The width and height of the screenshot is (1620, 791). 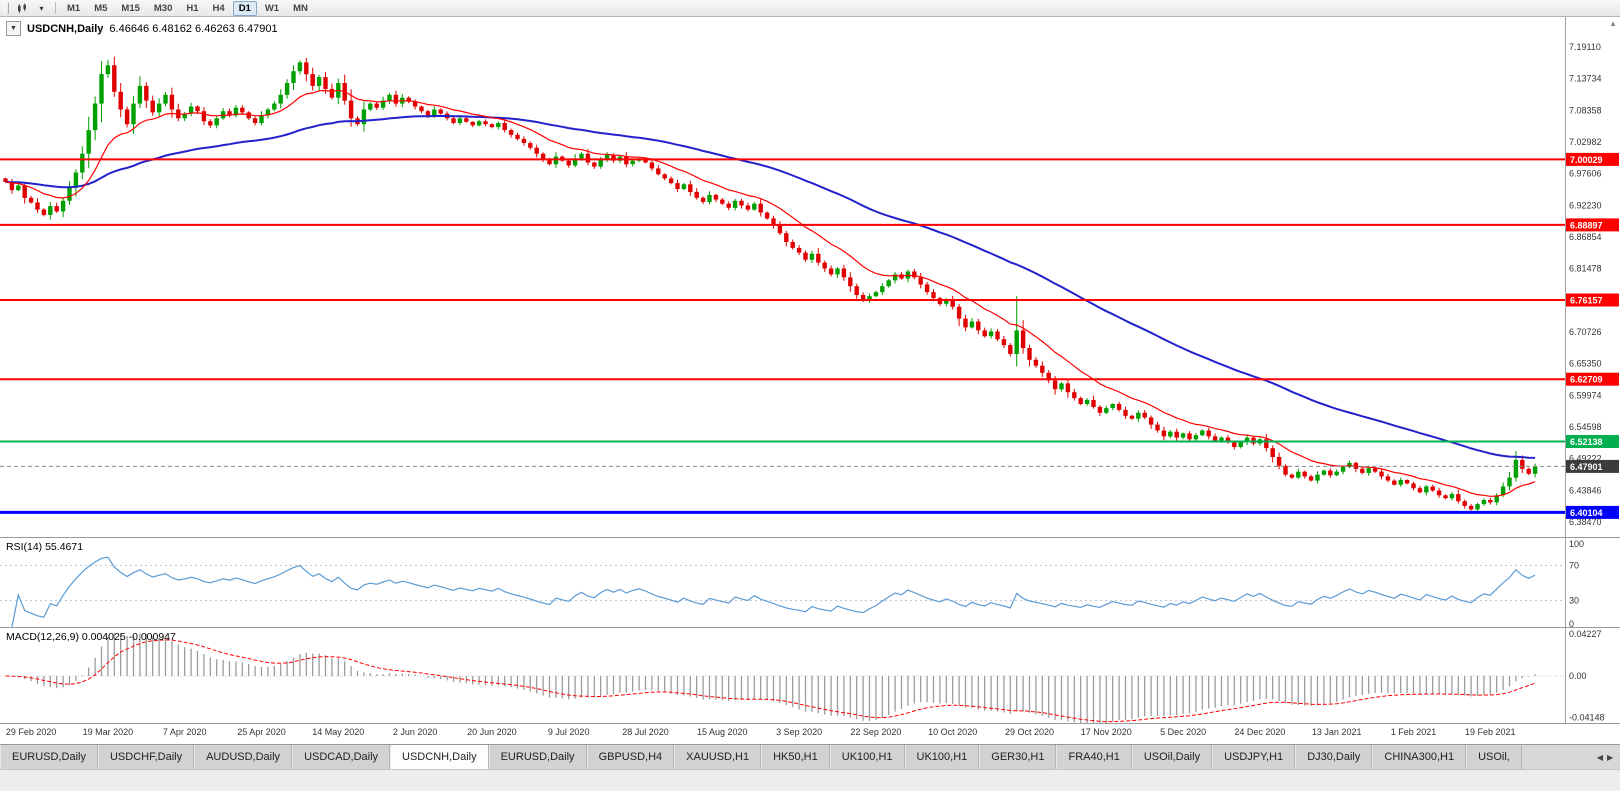 I want to click on timeframe-button-m5: M5, so click(x=101, y=8).